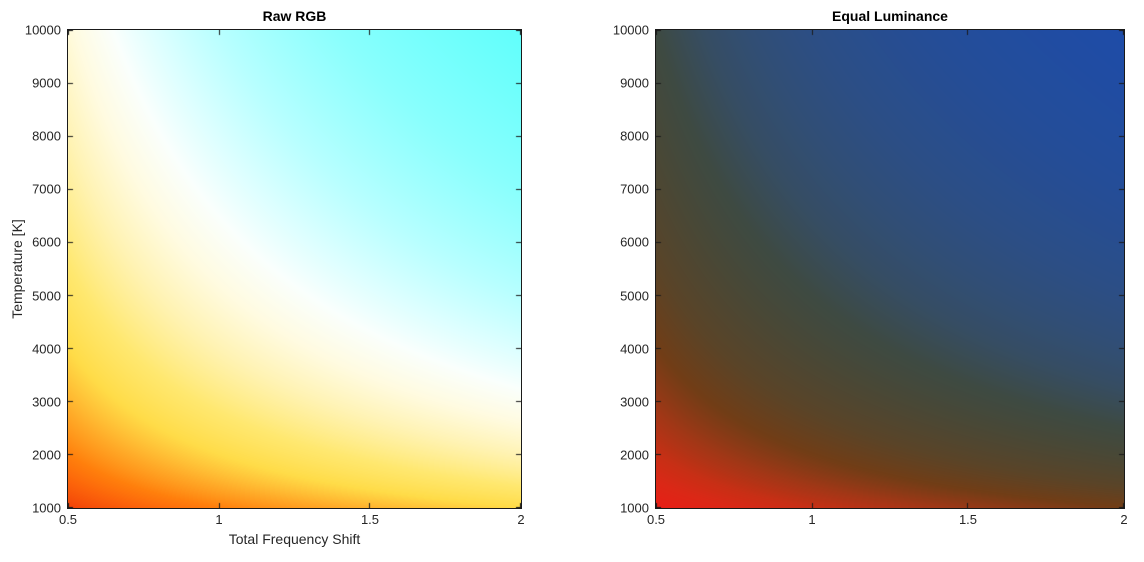  Describe the element at coordinates (294, 16) in the screenshot. I see `plot-title-raw-rgb: Raw RGB` at that location.